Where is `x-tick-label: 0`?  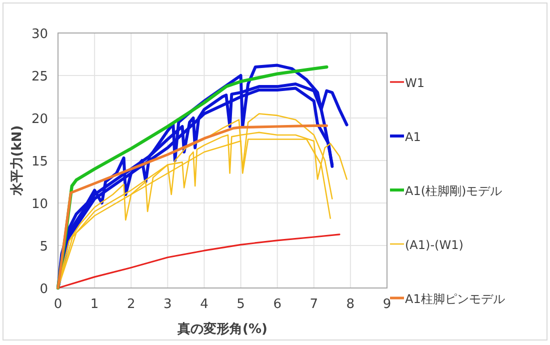
x-tick-label: 0 is located at coordinates (58, 304).